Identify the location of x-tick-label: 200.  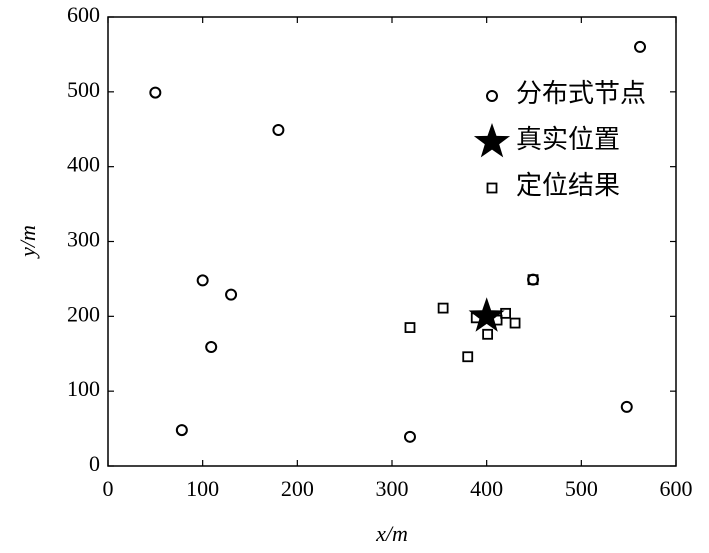
(297, 488).